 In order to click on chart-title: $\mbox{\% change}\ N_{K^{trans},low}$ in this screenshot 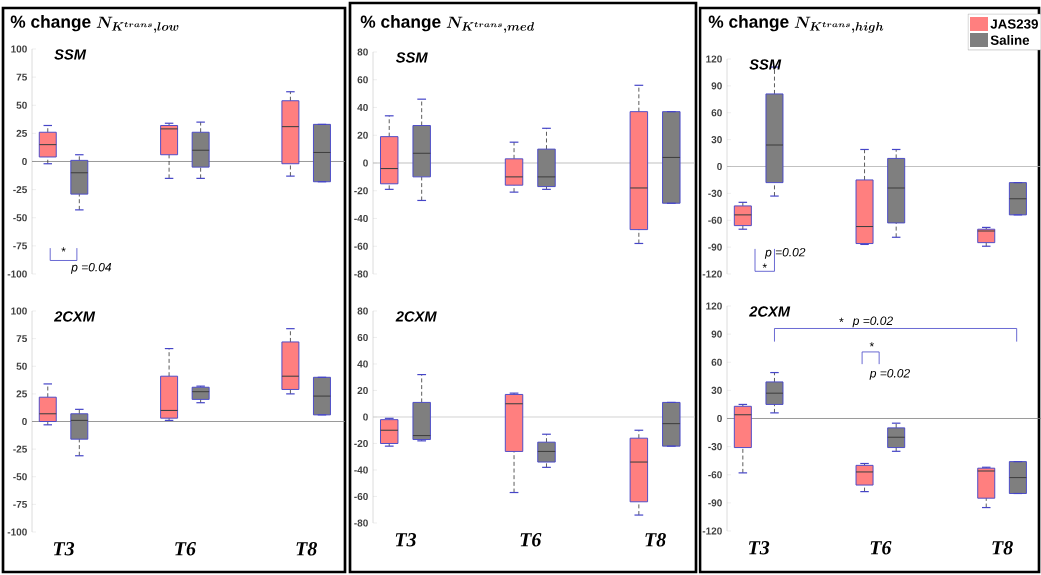, I will do `click(94, 24)`.